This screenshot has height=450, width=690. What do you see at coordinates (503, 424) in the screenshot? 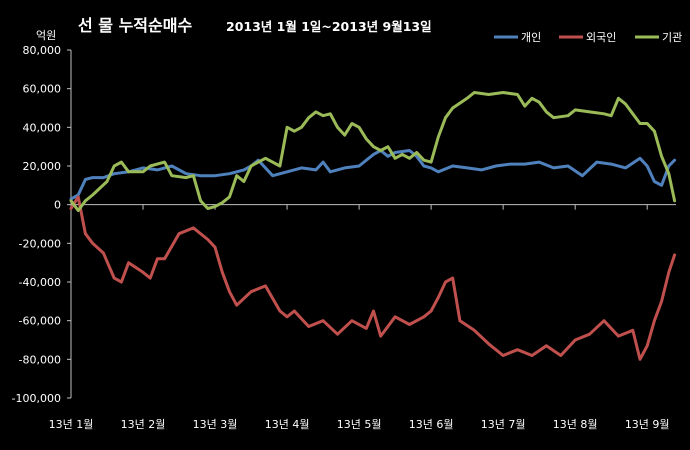
I see `x-tick-label: 13년 7월` at bounding box center [503, 424].